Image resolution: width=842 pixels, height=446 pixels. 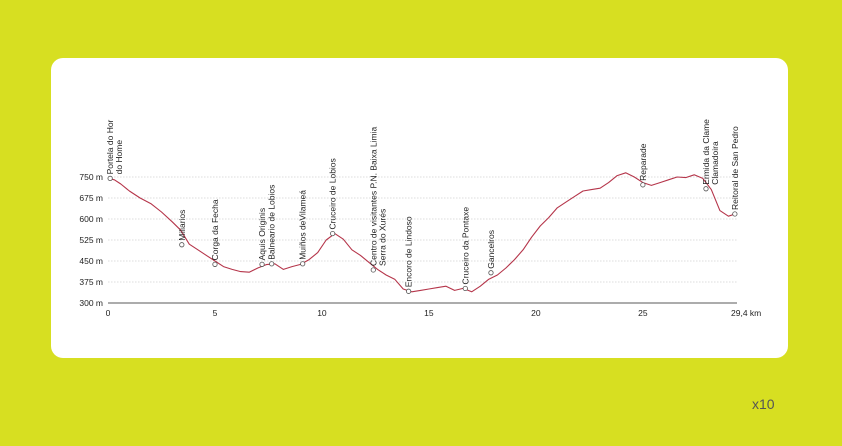 I want to click on waypoint-label: Cruceiro de Lobios, so click(x=333, y=193).